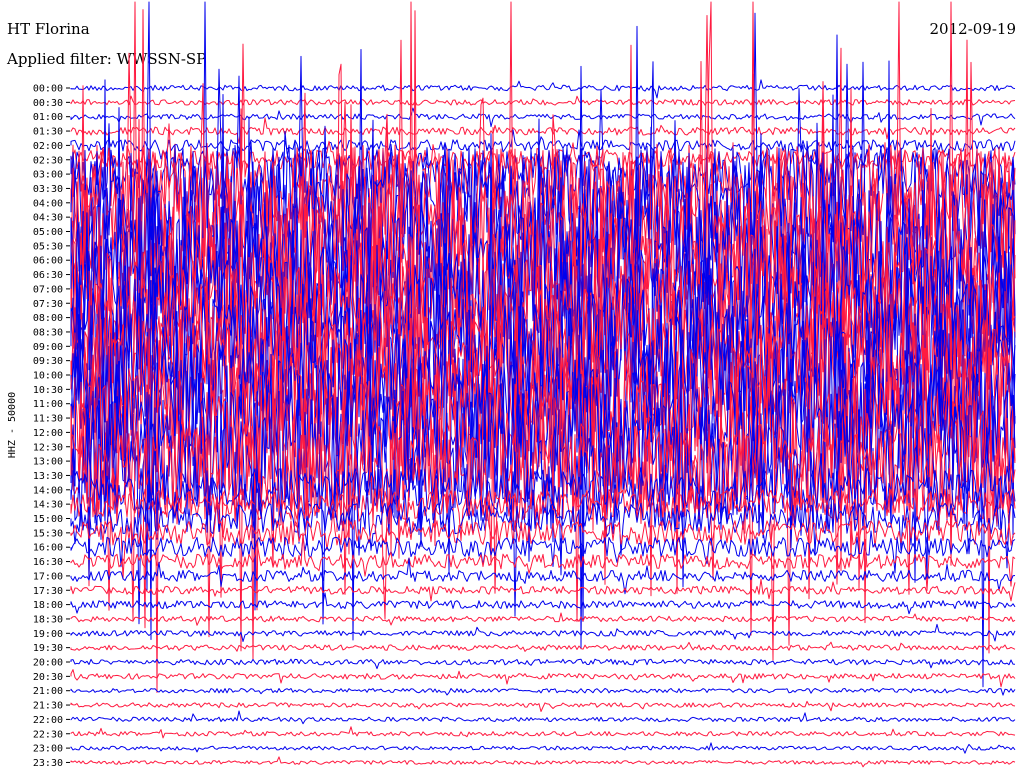  I want to click on row-label: 08:00, so click(48, 318).